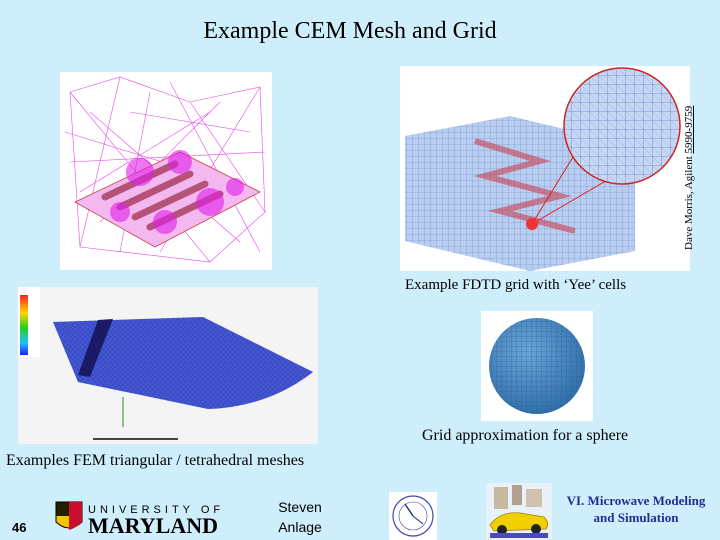 The height and width of the screenshot is (540, 720). I want to click on race-car-image, so click(519, 511).